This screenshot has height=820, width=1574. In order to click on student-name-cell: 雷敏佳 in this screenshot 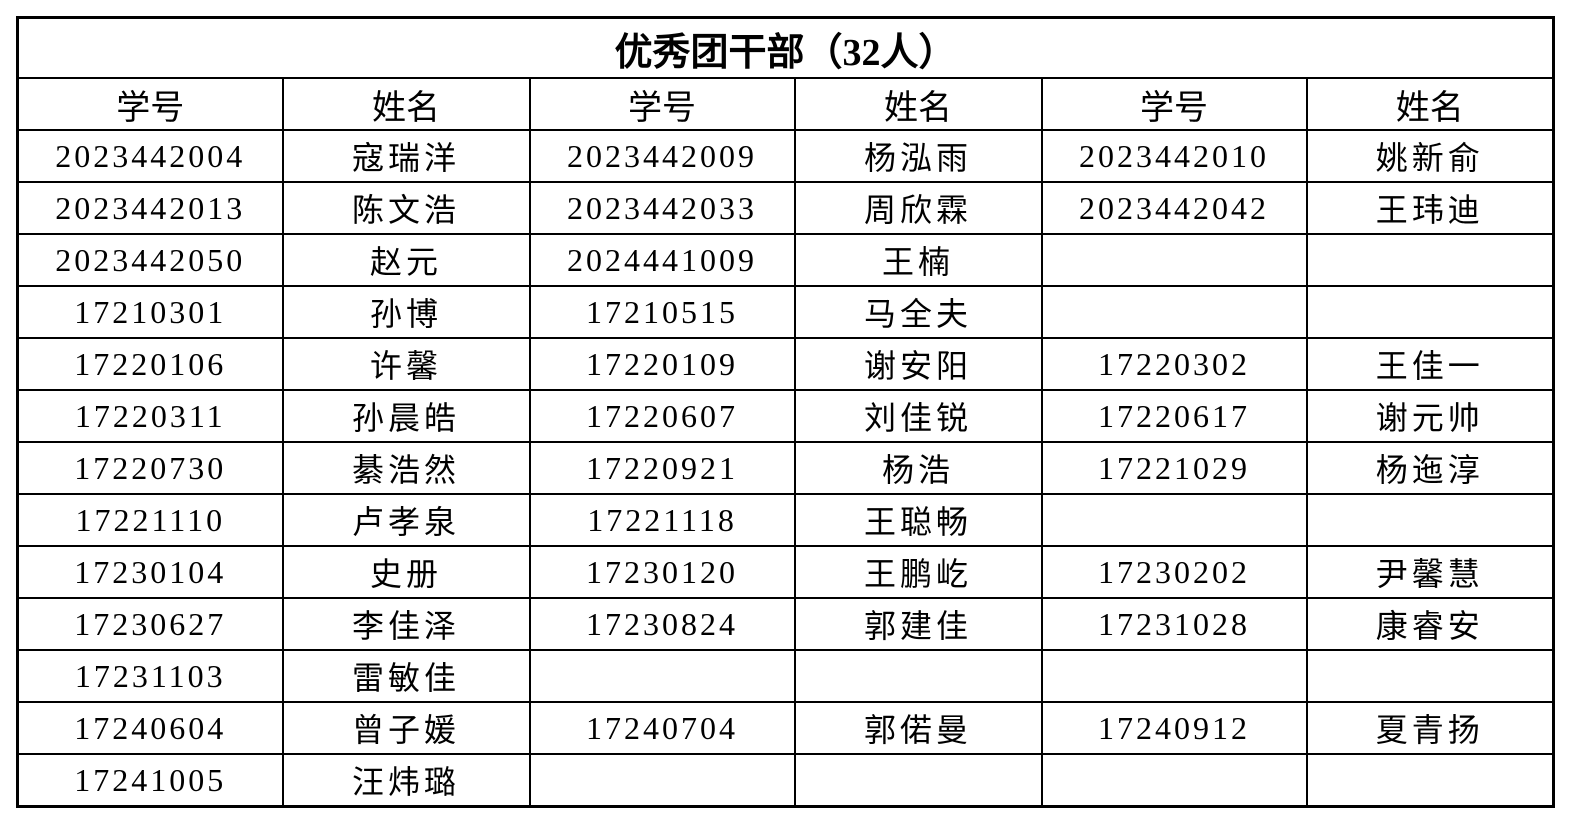, I will do `click(406, 676)`.